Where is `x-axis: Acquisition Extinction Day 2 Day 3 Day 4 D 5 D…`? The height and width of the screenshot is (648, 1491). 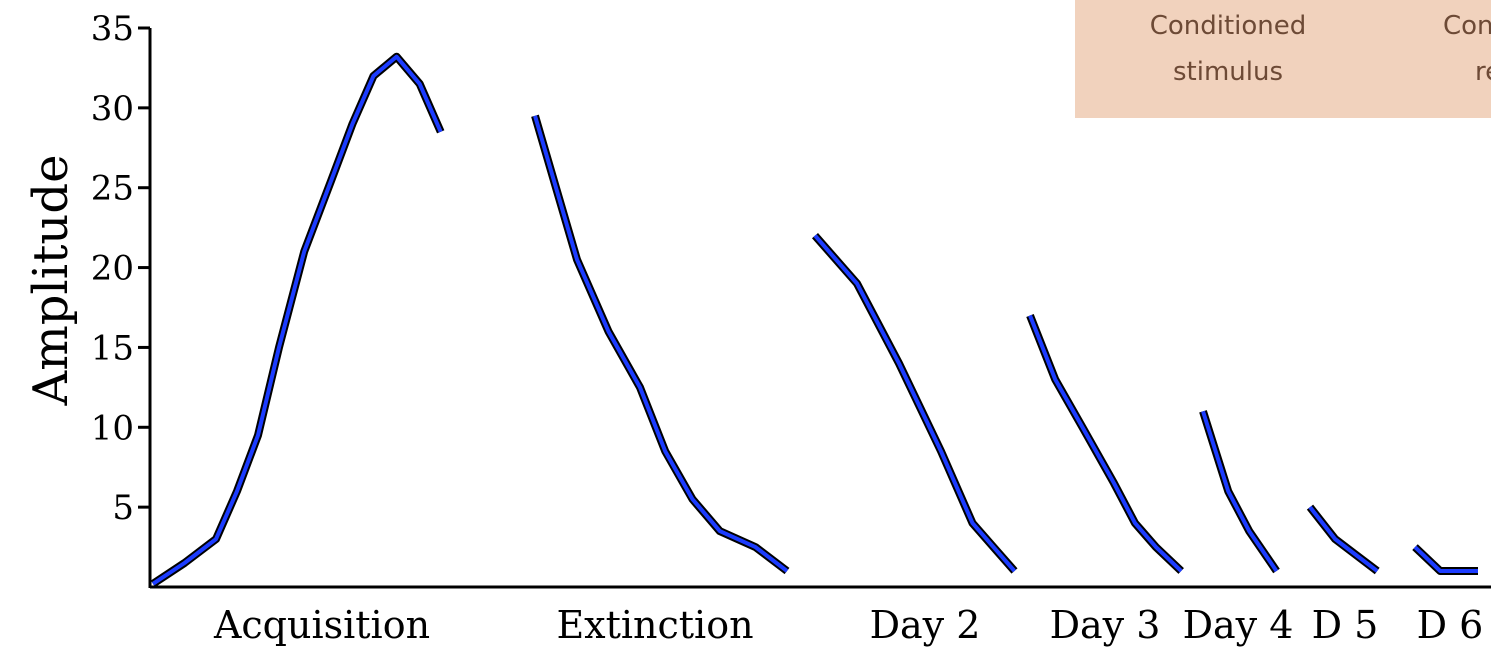 x-axis: Acquisition Extinction Day 2 Day 3 Day 4 D 5 D… is located at coordinates (820, 616).